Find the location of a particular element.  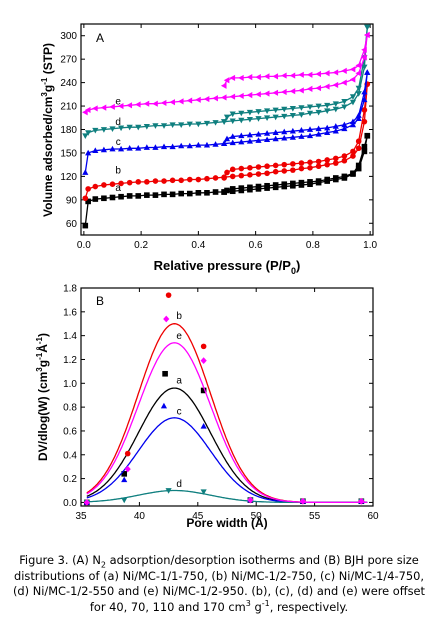

a-xlabel-sub: 0 is located at coordinates (293, 271).